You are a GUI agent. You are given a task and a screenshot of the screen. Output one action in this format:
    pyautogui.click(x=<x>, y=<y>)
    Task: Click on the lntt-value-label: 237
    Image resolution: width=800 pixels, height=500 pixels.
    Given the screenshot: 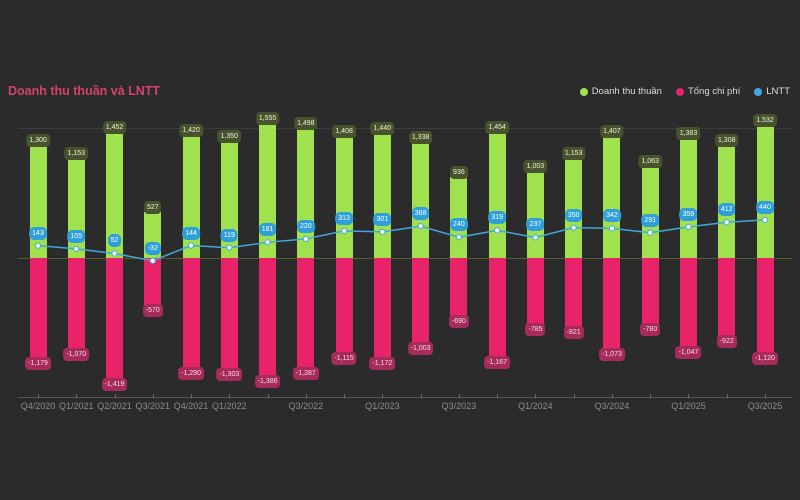 What is the action you would take?
    pyautogui.click(x=535, y=225)
    